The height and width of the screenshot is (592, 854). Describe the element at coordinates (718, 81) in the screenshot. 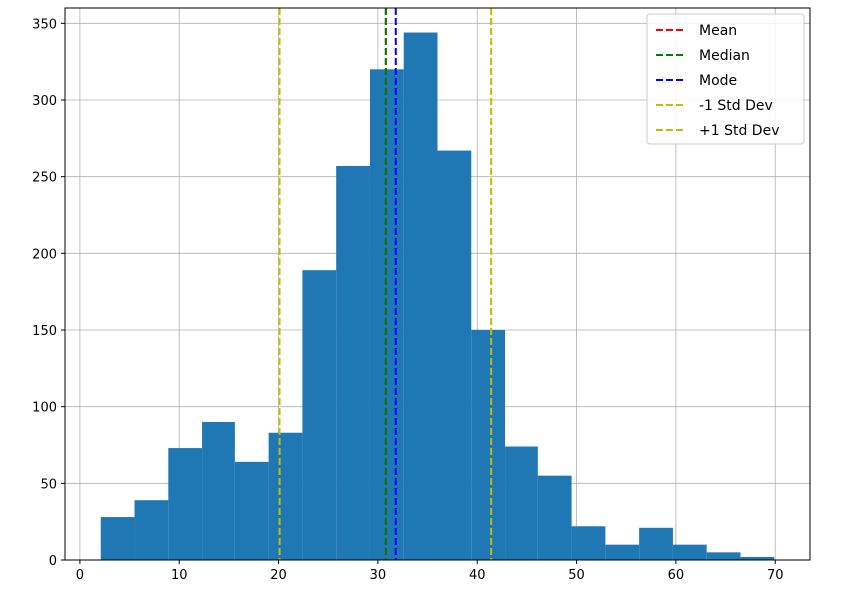

I see `legend-label: Mode` at that location.